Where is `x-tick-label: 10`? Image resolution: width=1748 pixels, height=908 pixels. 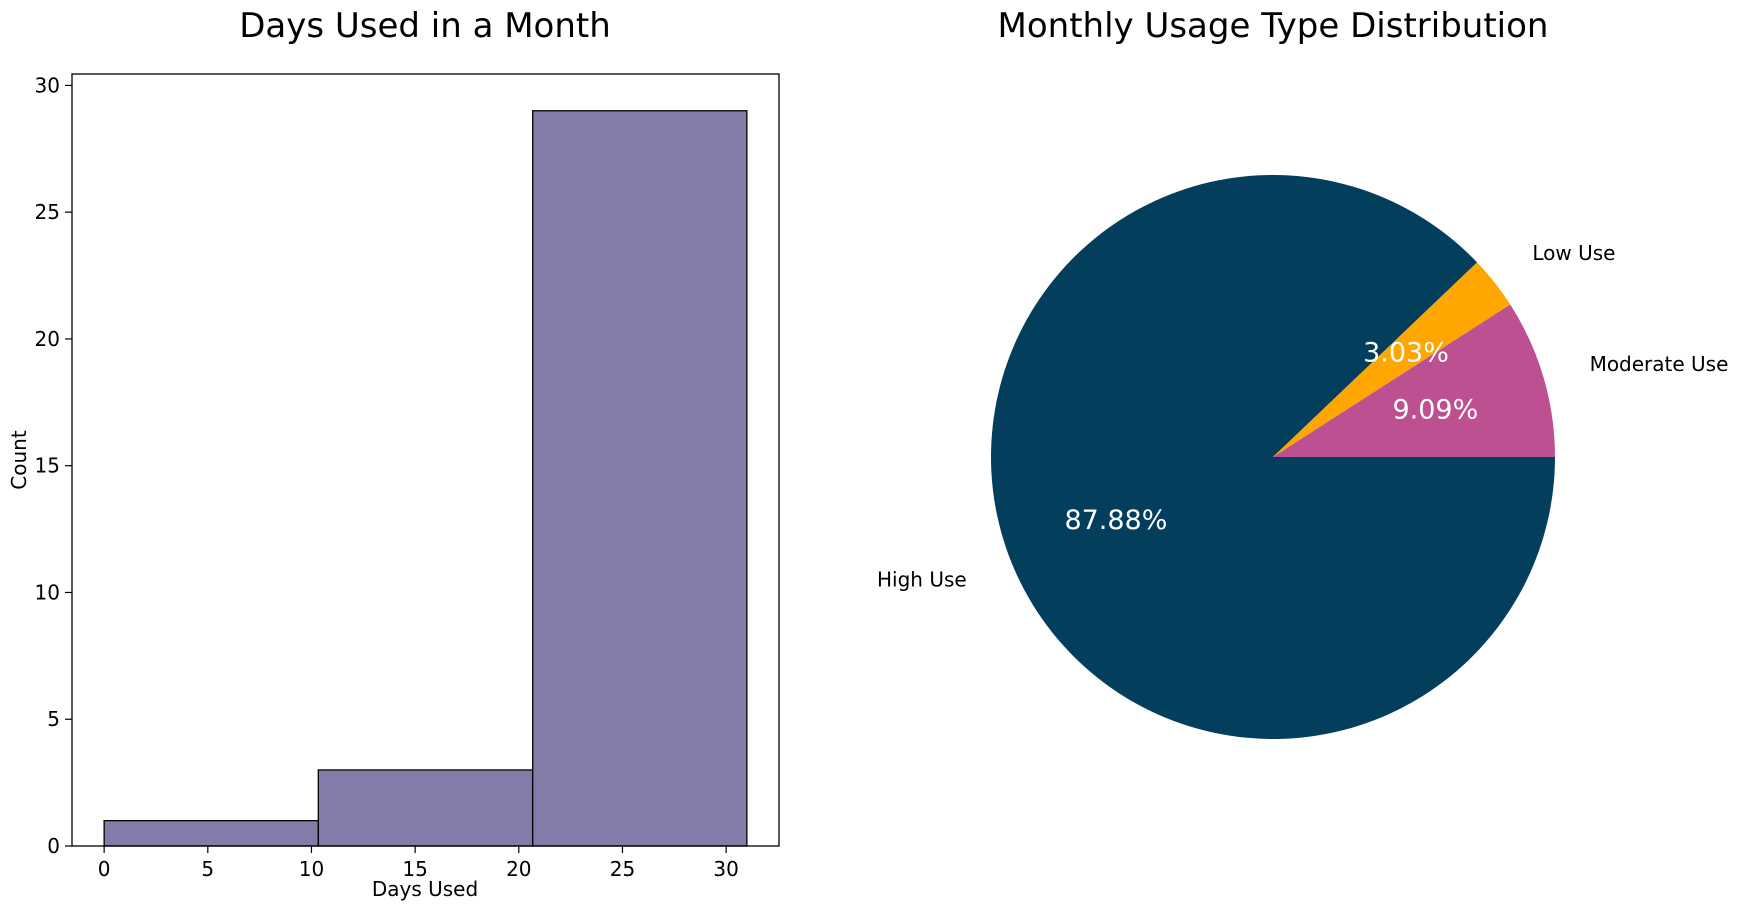 x-tick-label: 10 is located at coordinates (311, 869).